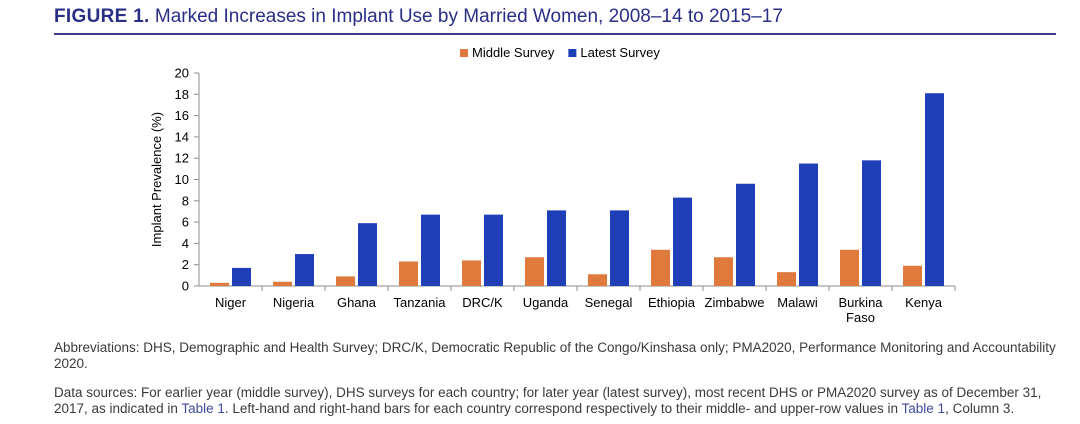 The height and width of the screenshot is (424, 1080). I want to click on y-tick-label: 16, so click(182, 115).